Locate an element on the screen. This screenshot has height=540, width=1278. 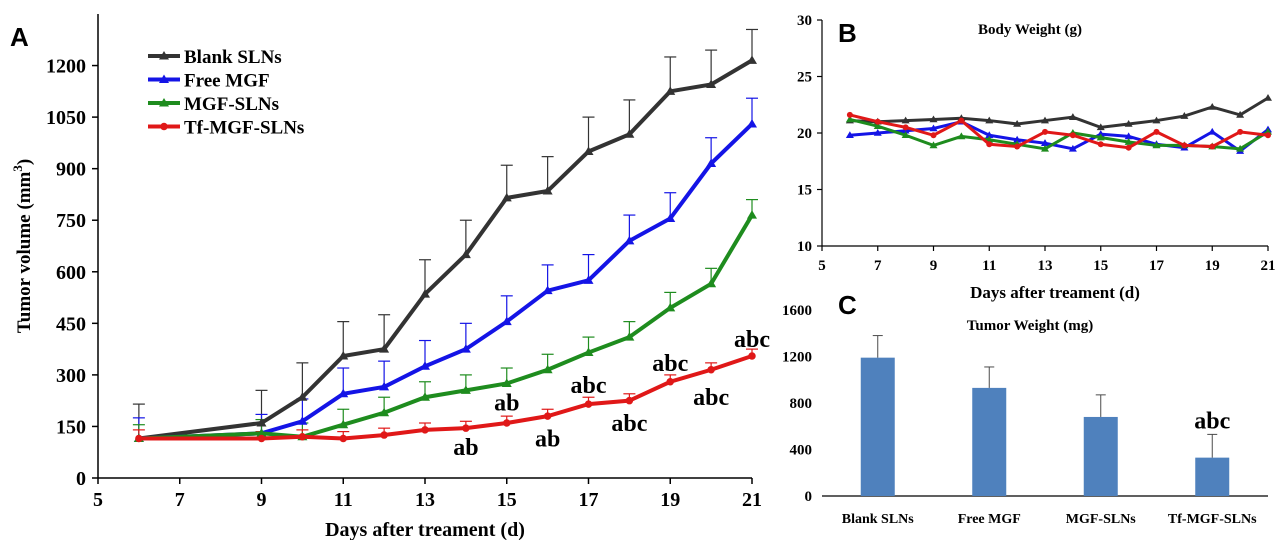
y-tick-label: 300 is located at coordinates (71, 376).